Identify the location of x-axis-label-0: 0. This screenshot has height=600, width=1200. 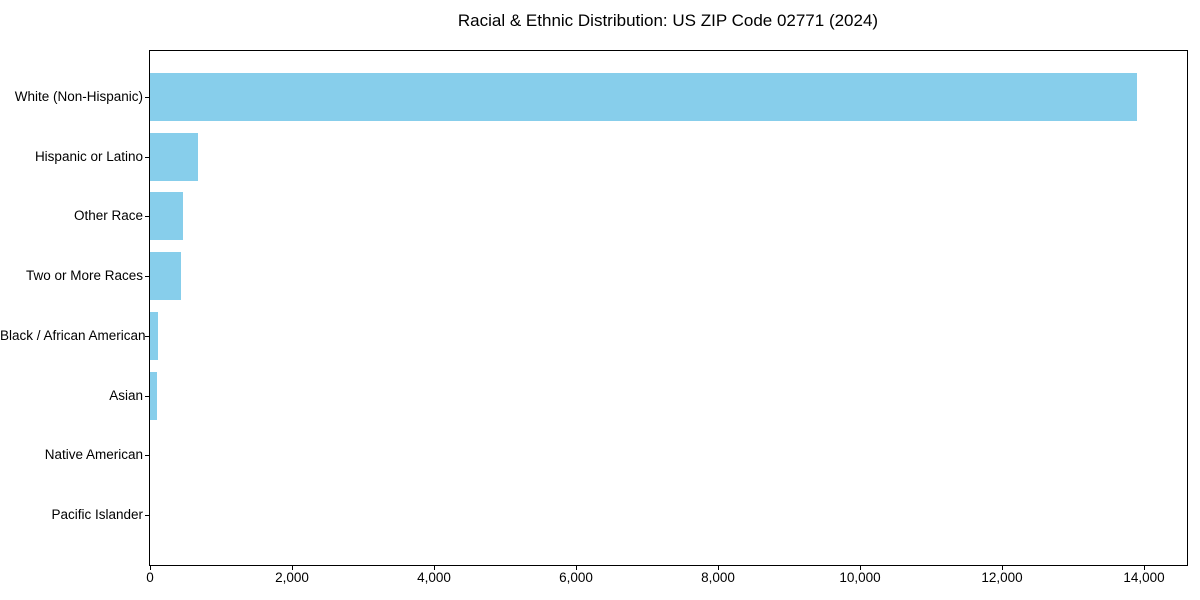
(150, 577).